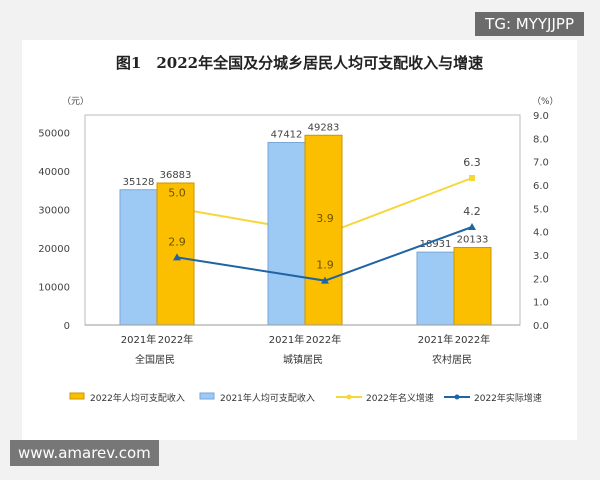 The height and width of the screenshot is (480, 600). What do you see at coordinates (75, 101) in the screenshot?
I see `y-axis-left-label: （元）` at bounding box center [75, 101].